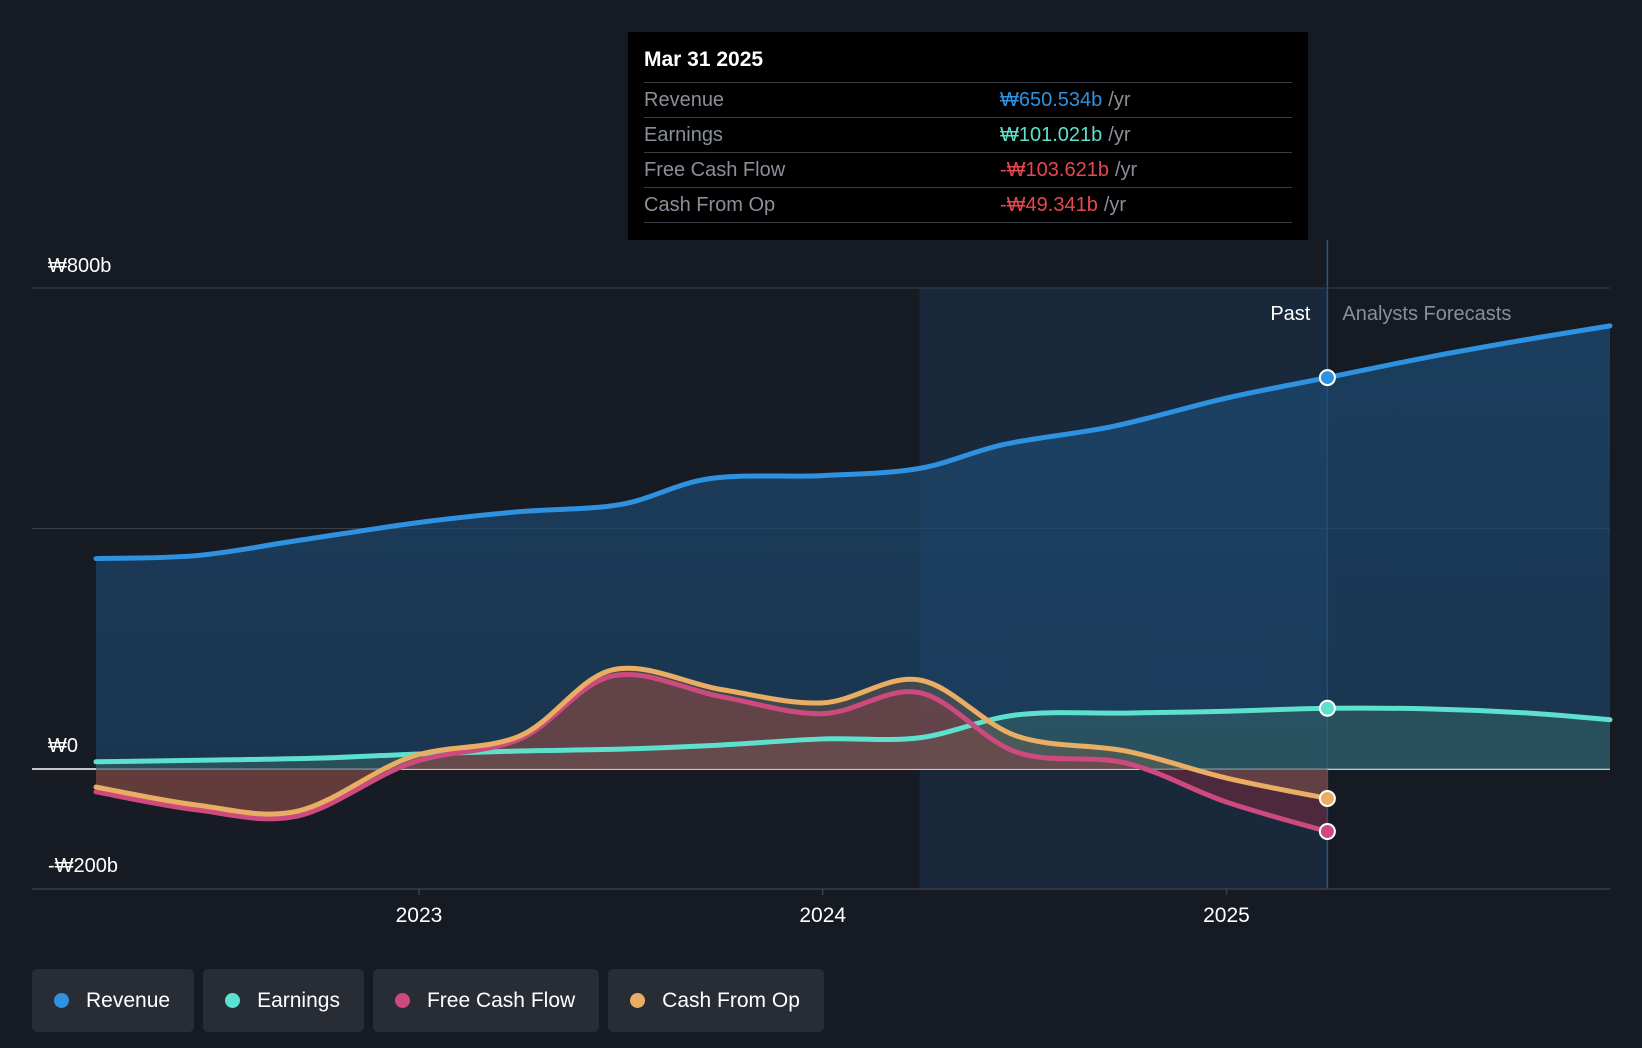 The width and height of the screenshot is (1642, 1048). Describe the element at coordinates (1290, 314) in the screenshot. I see `past-label: Past` at that location.